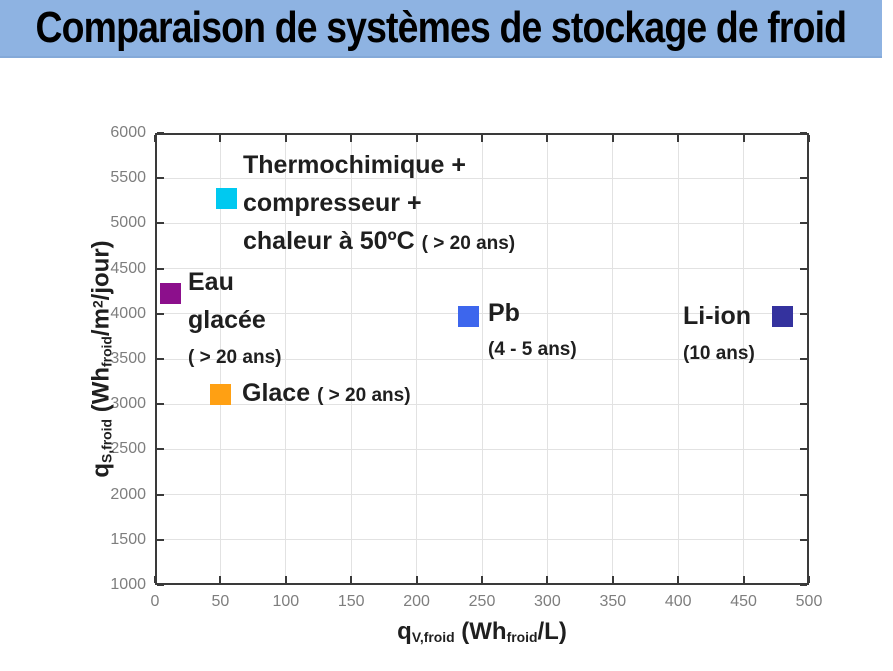 The width and height of the screenshot is (893, 671). What do you see at coordinates (171, 293) in the screenshot?
I see `point-eau-glacee-marker` at bounding box center [171, 293].